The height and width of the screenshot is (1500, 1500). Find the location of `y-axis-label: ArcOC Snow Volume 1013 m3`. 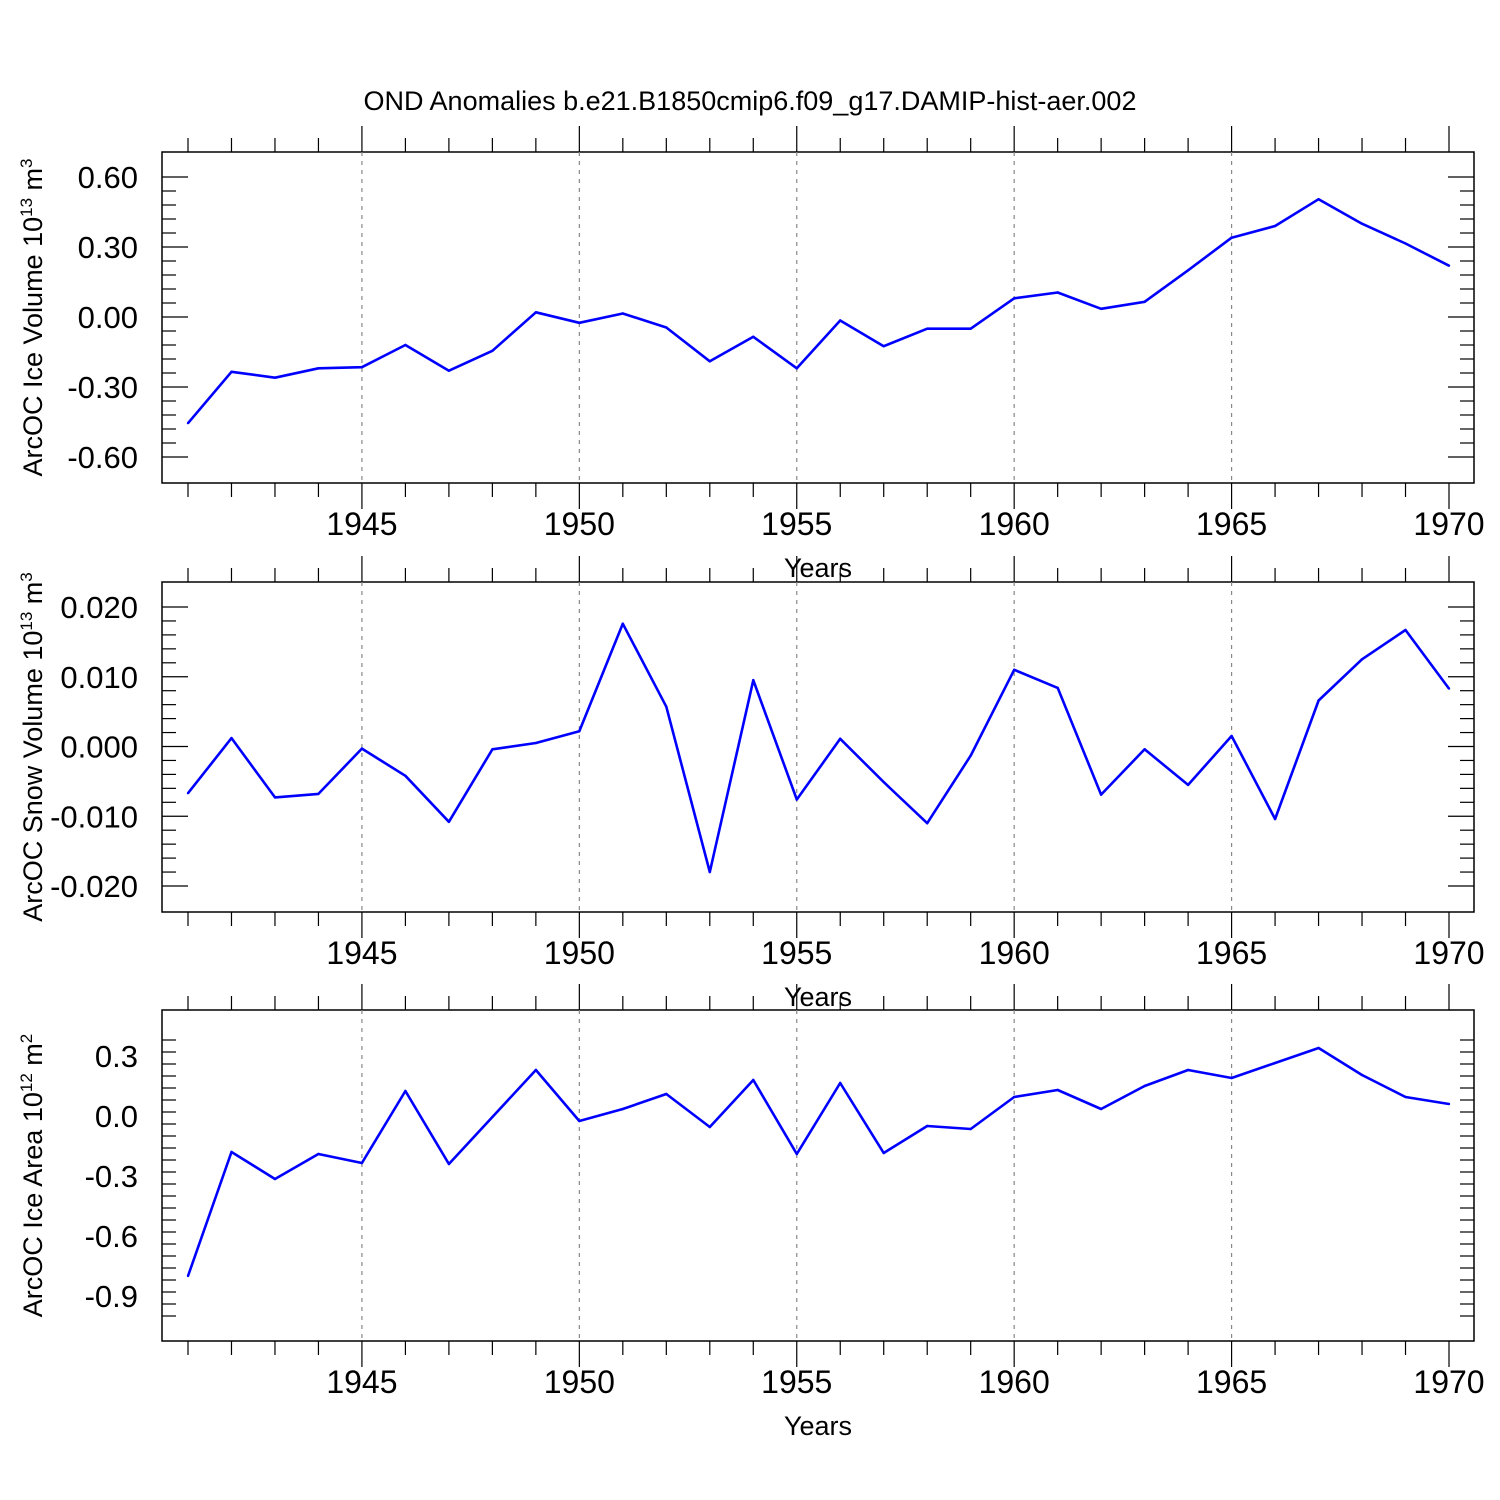

y-axis-label: ArcOC Snow Volume 1013 m3 is located at coordinates (32, 747).